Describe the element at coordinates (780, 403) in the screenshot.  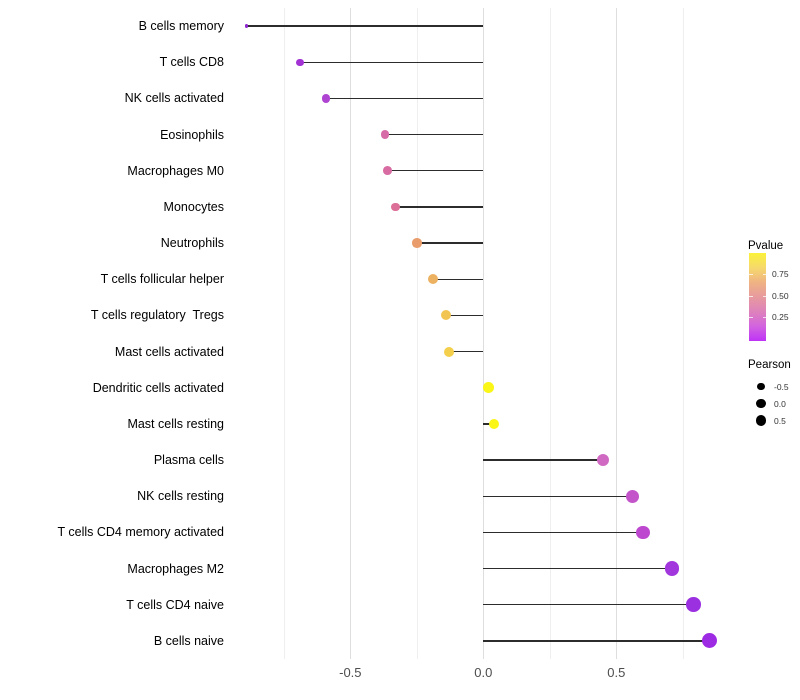
I see `pearson-legend-label: 0.0` at that location.